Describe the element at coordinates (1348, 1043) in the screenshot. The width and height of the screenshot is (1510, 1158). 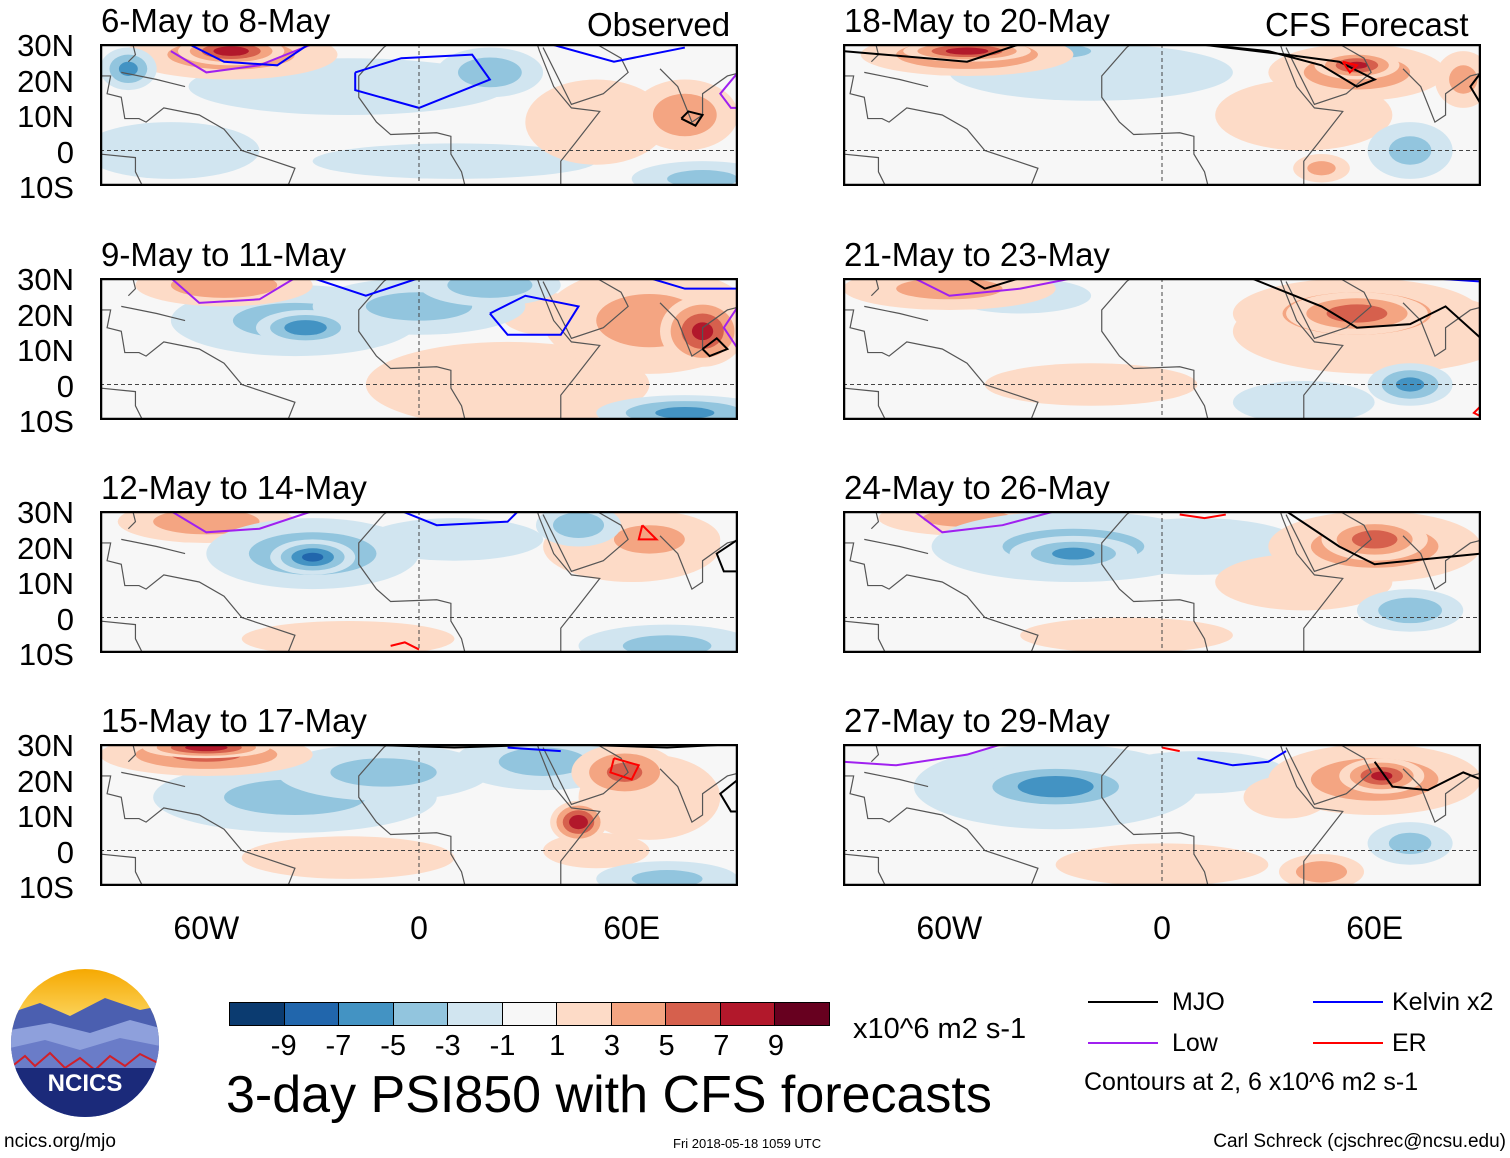
I see `legend-line-er` at that location.